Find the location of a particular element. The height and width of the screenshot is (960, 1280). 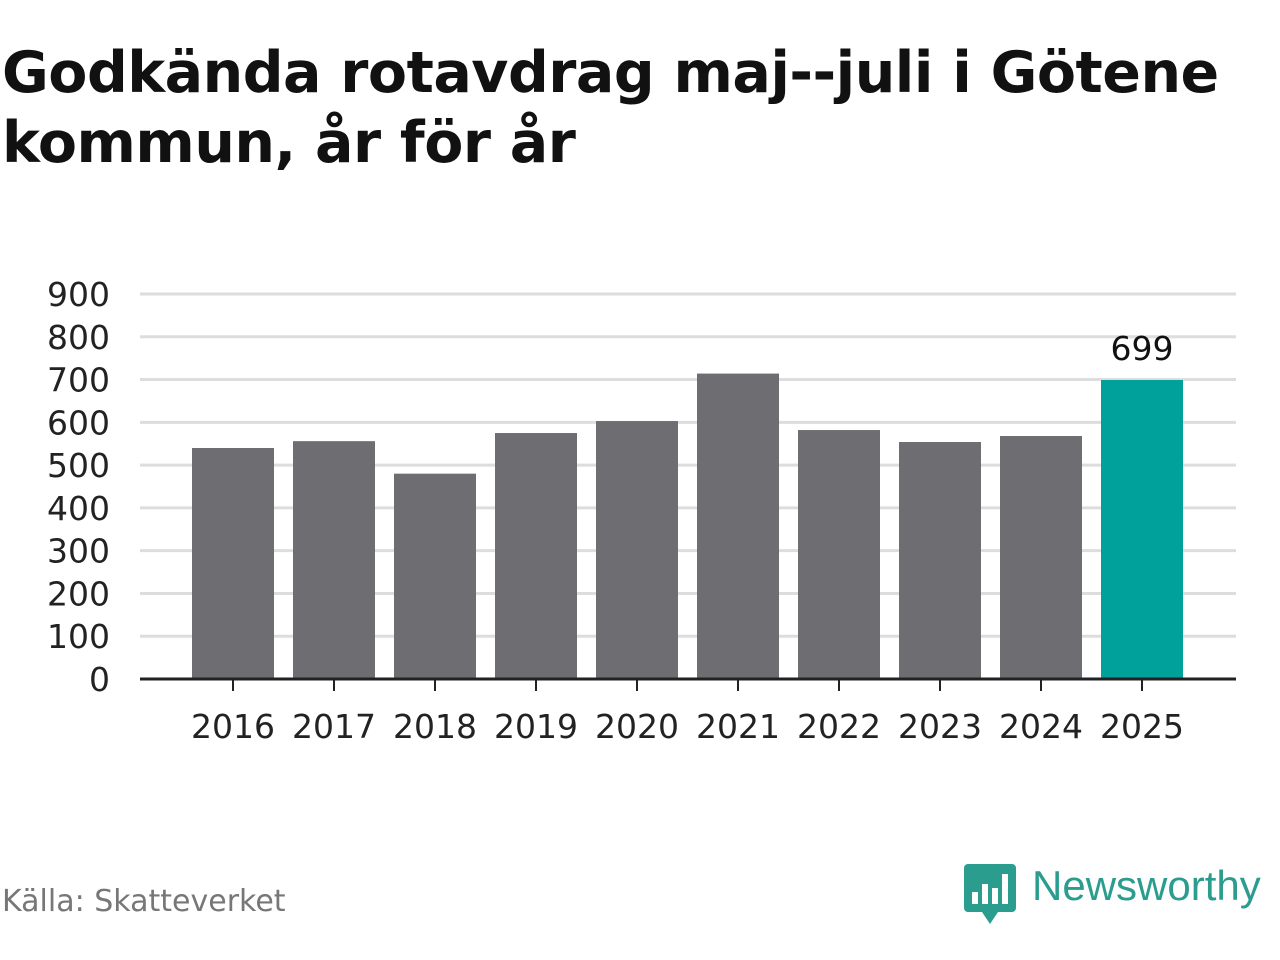

bar-2022 is located at coordinates (839, 554).